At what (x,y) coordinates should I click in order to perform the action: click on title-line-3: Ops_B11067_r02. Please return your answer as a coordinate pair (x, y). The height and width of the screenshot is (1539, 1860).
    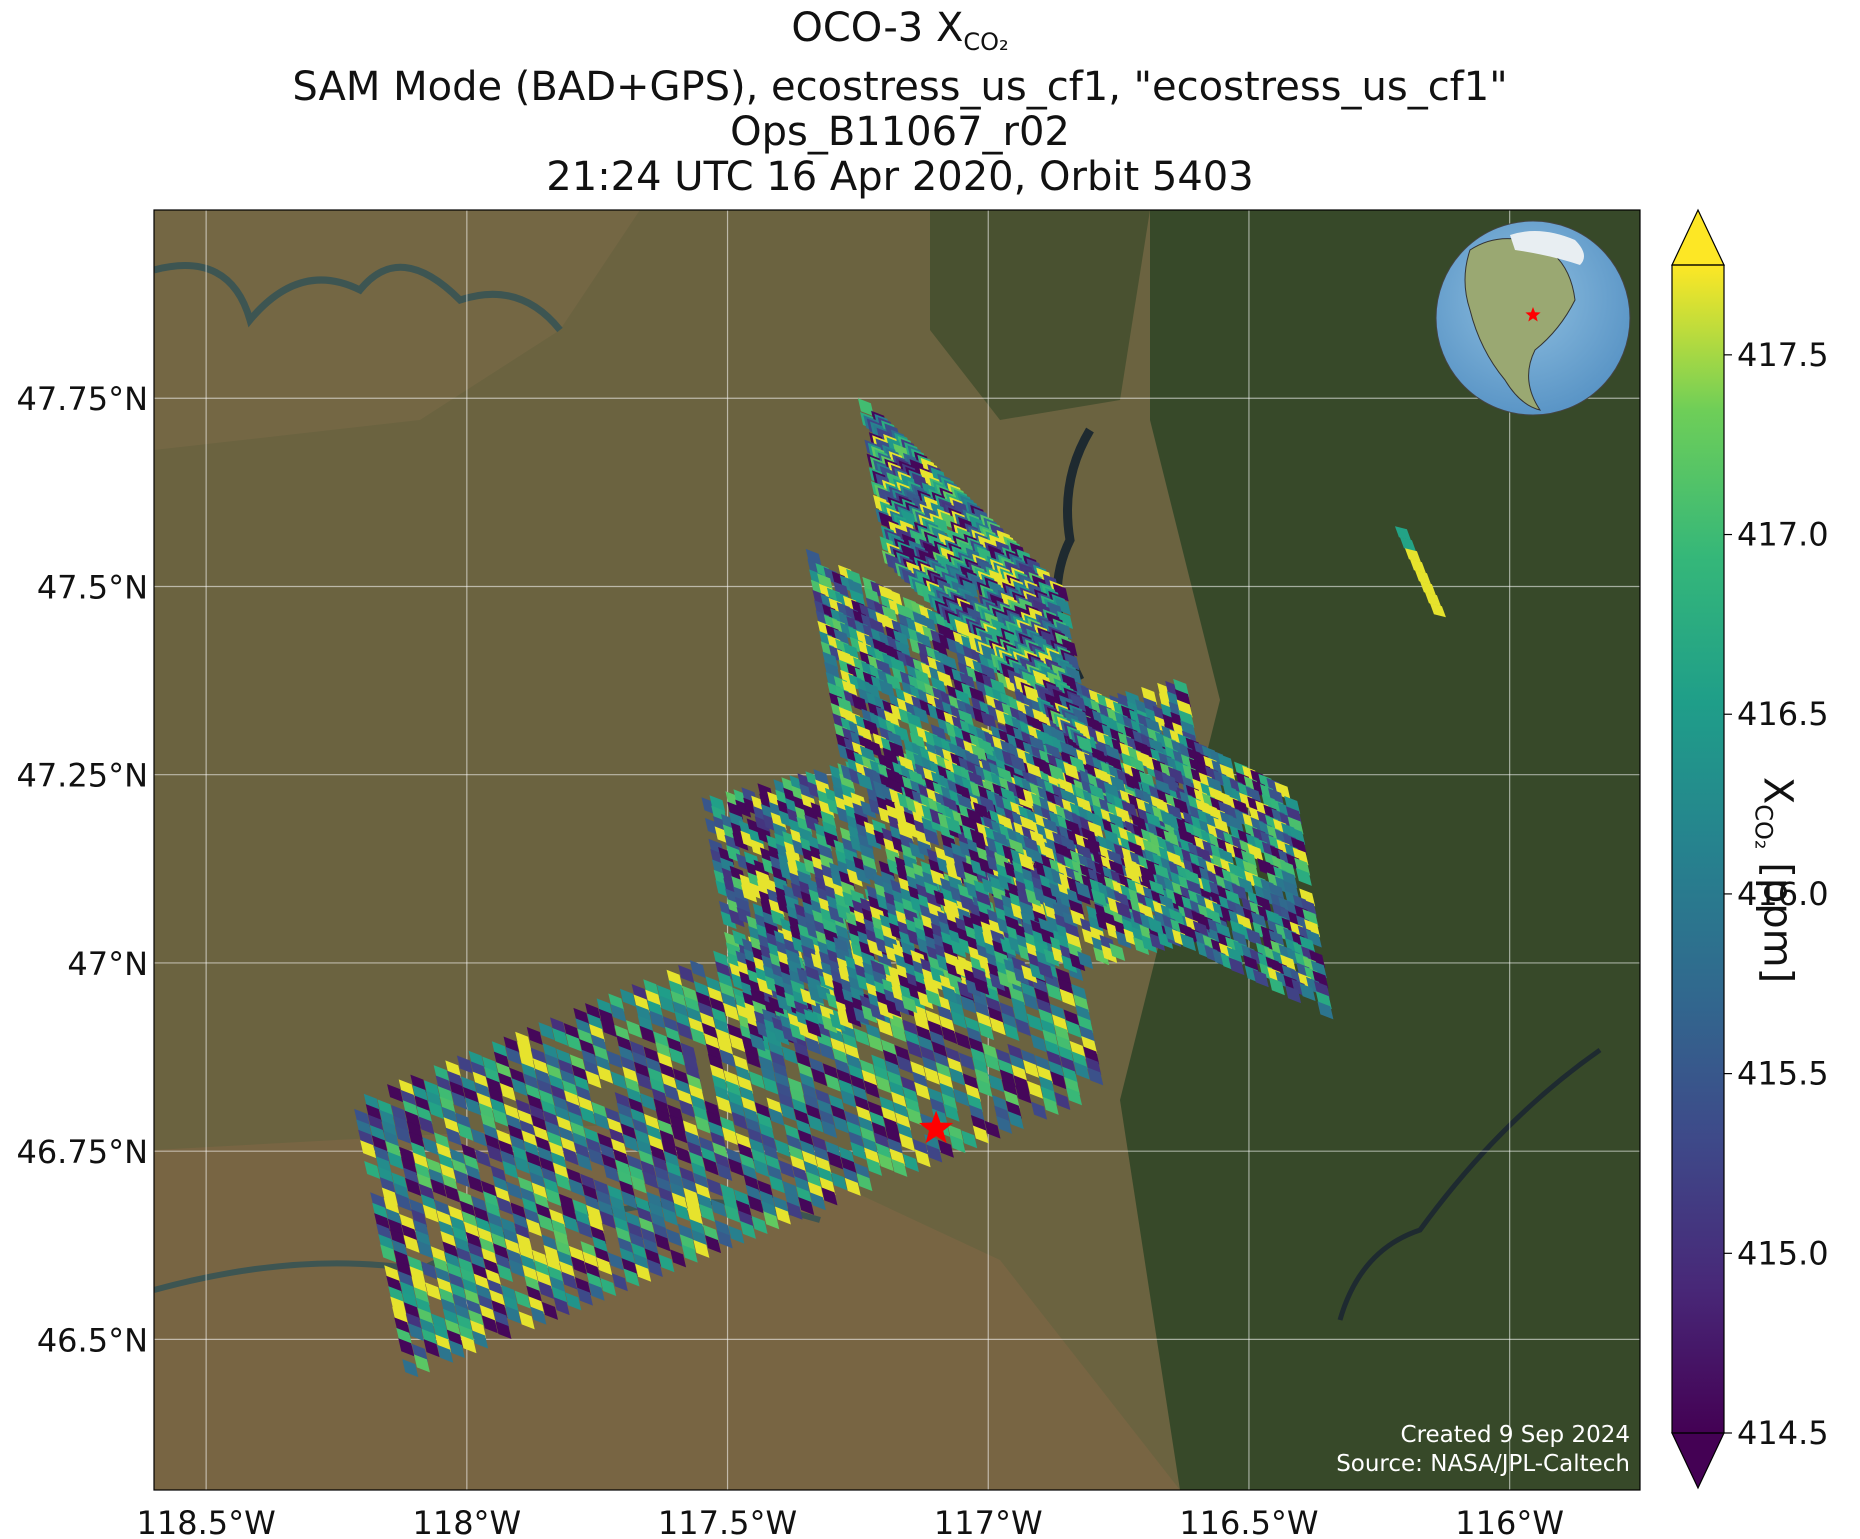
    Looking at the image, I should click on (900, 132).